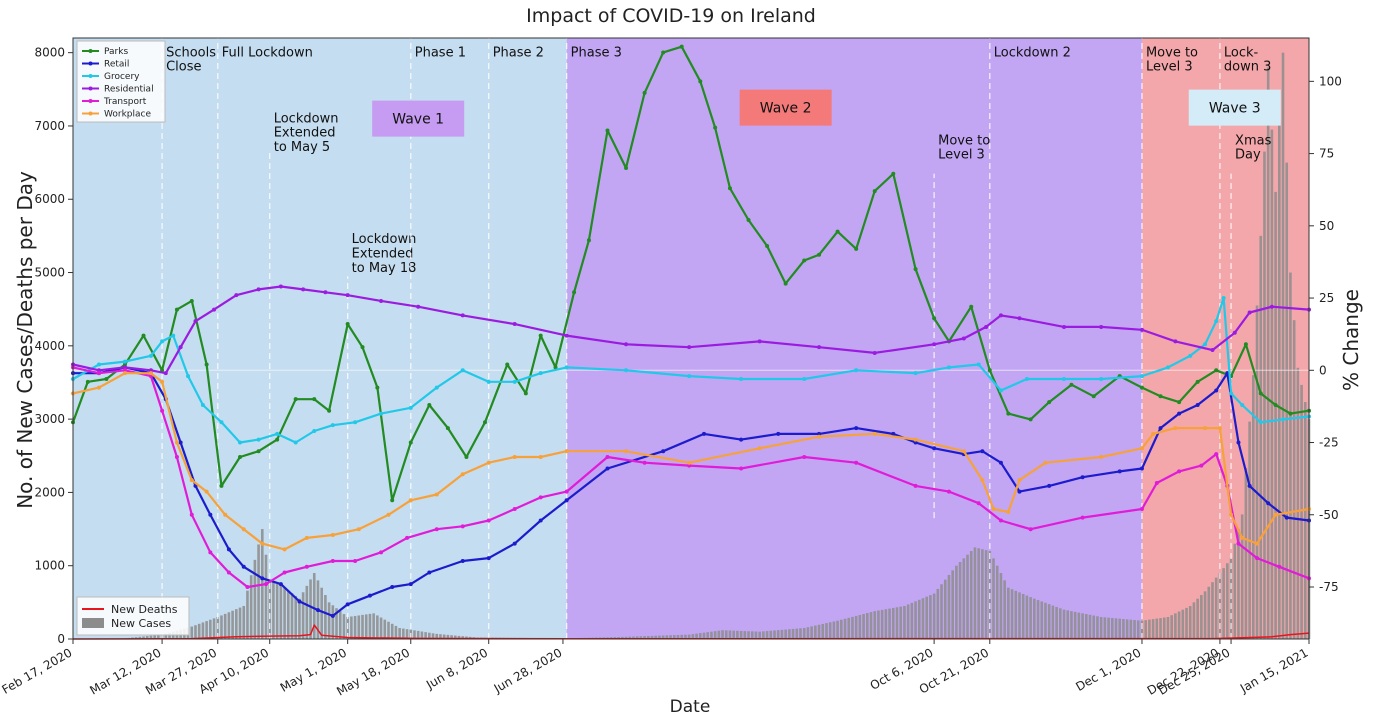 This screenshot has height=727, width=1373. Describe the element at coordinates (122, 77) in the screenshot. I see `legend-label: Grocery` at that location.